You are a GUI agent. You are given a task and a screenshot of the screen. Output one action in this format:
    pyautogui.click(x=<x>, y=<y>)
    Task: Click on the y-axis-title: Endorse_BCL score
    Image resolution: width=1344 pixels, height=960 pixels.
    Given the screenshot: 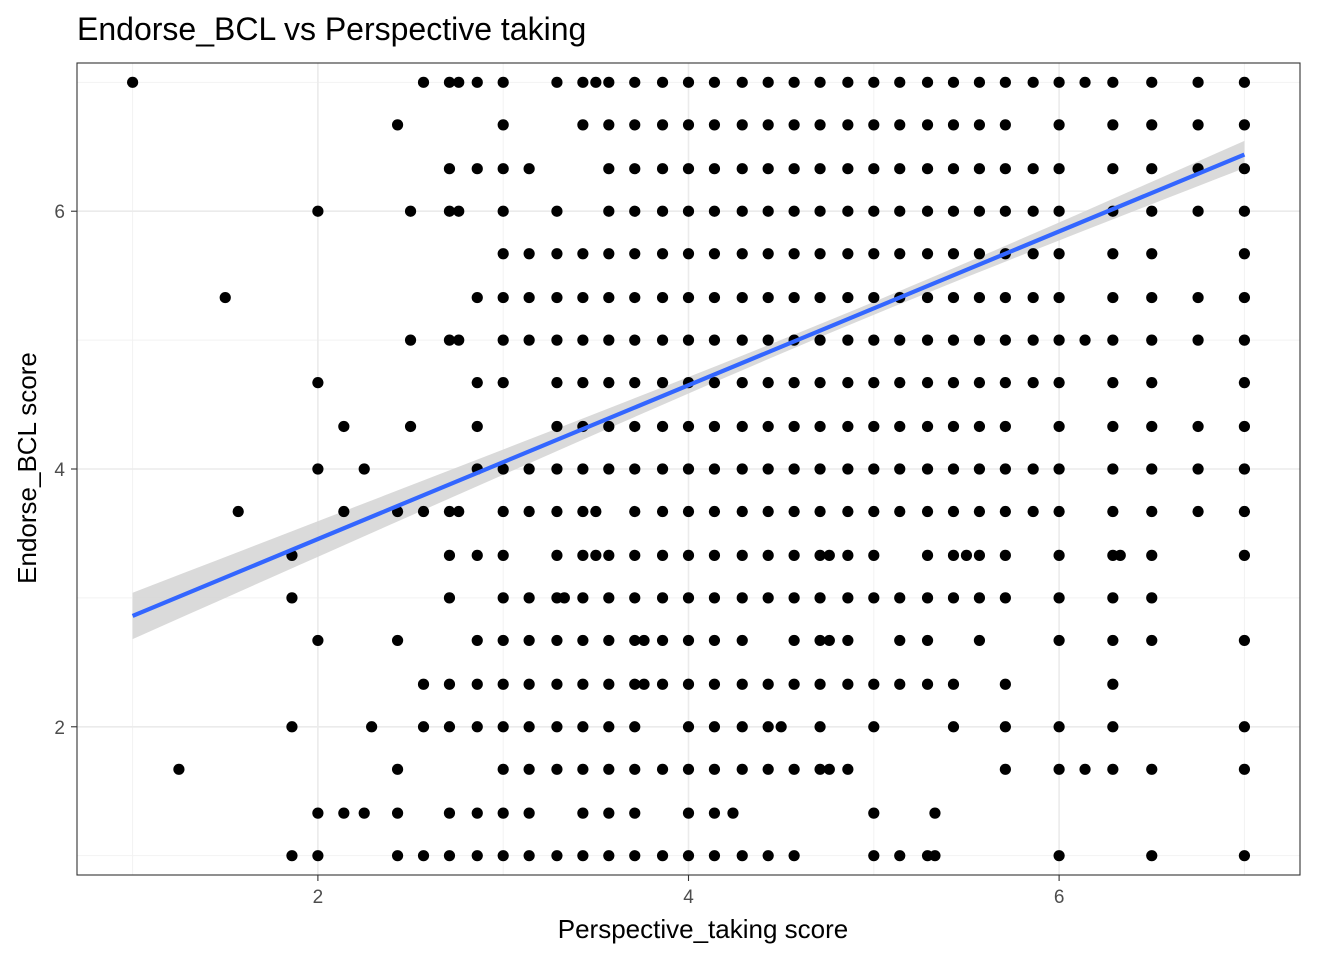 What is the action you would take?
    pyautogui.click(x=27, y=468)
    